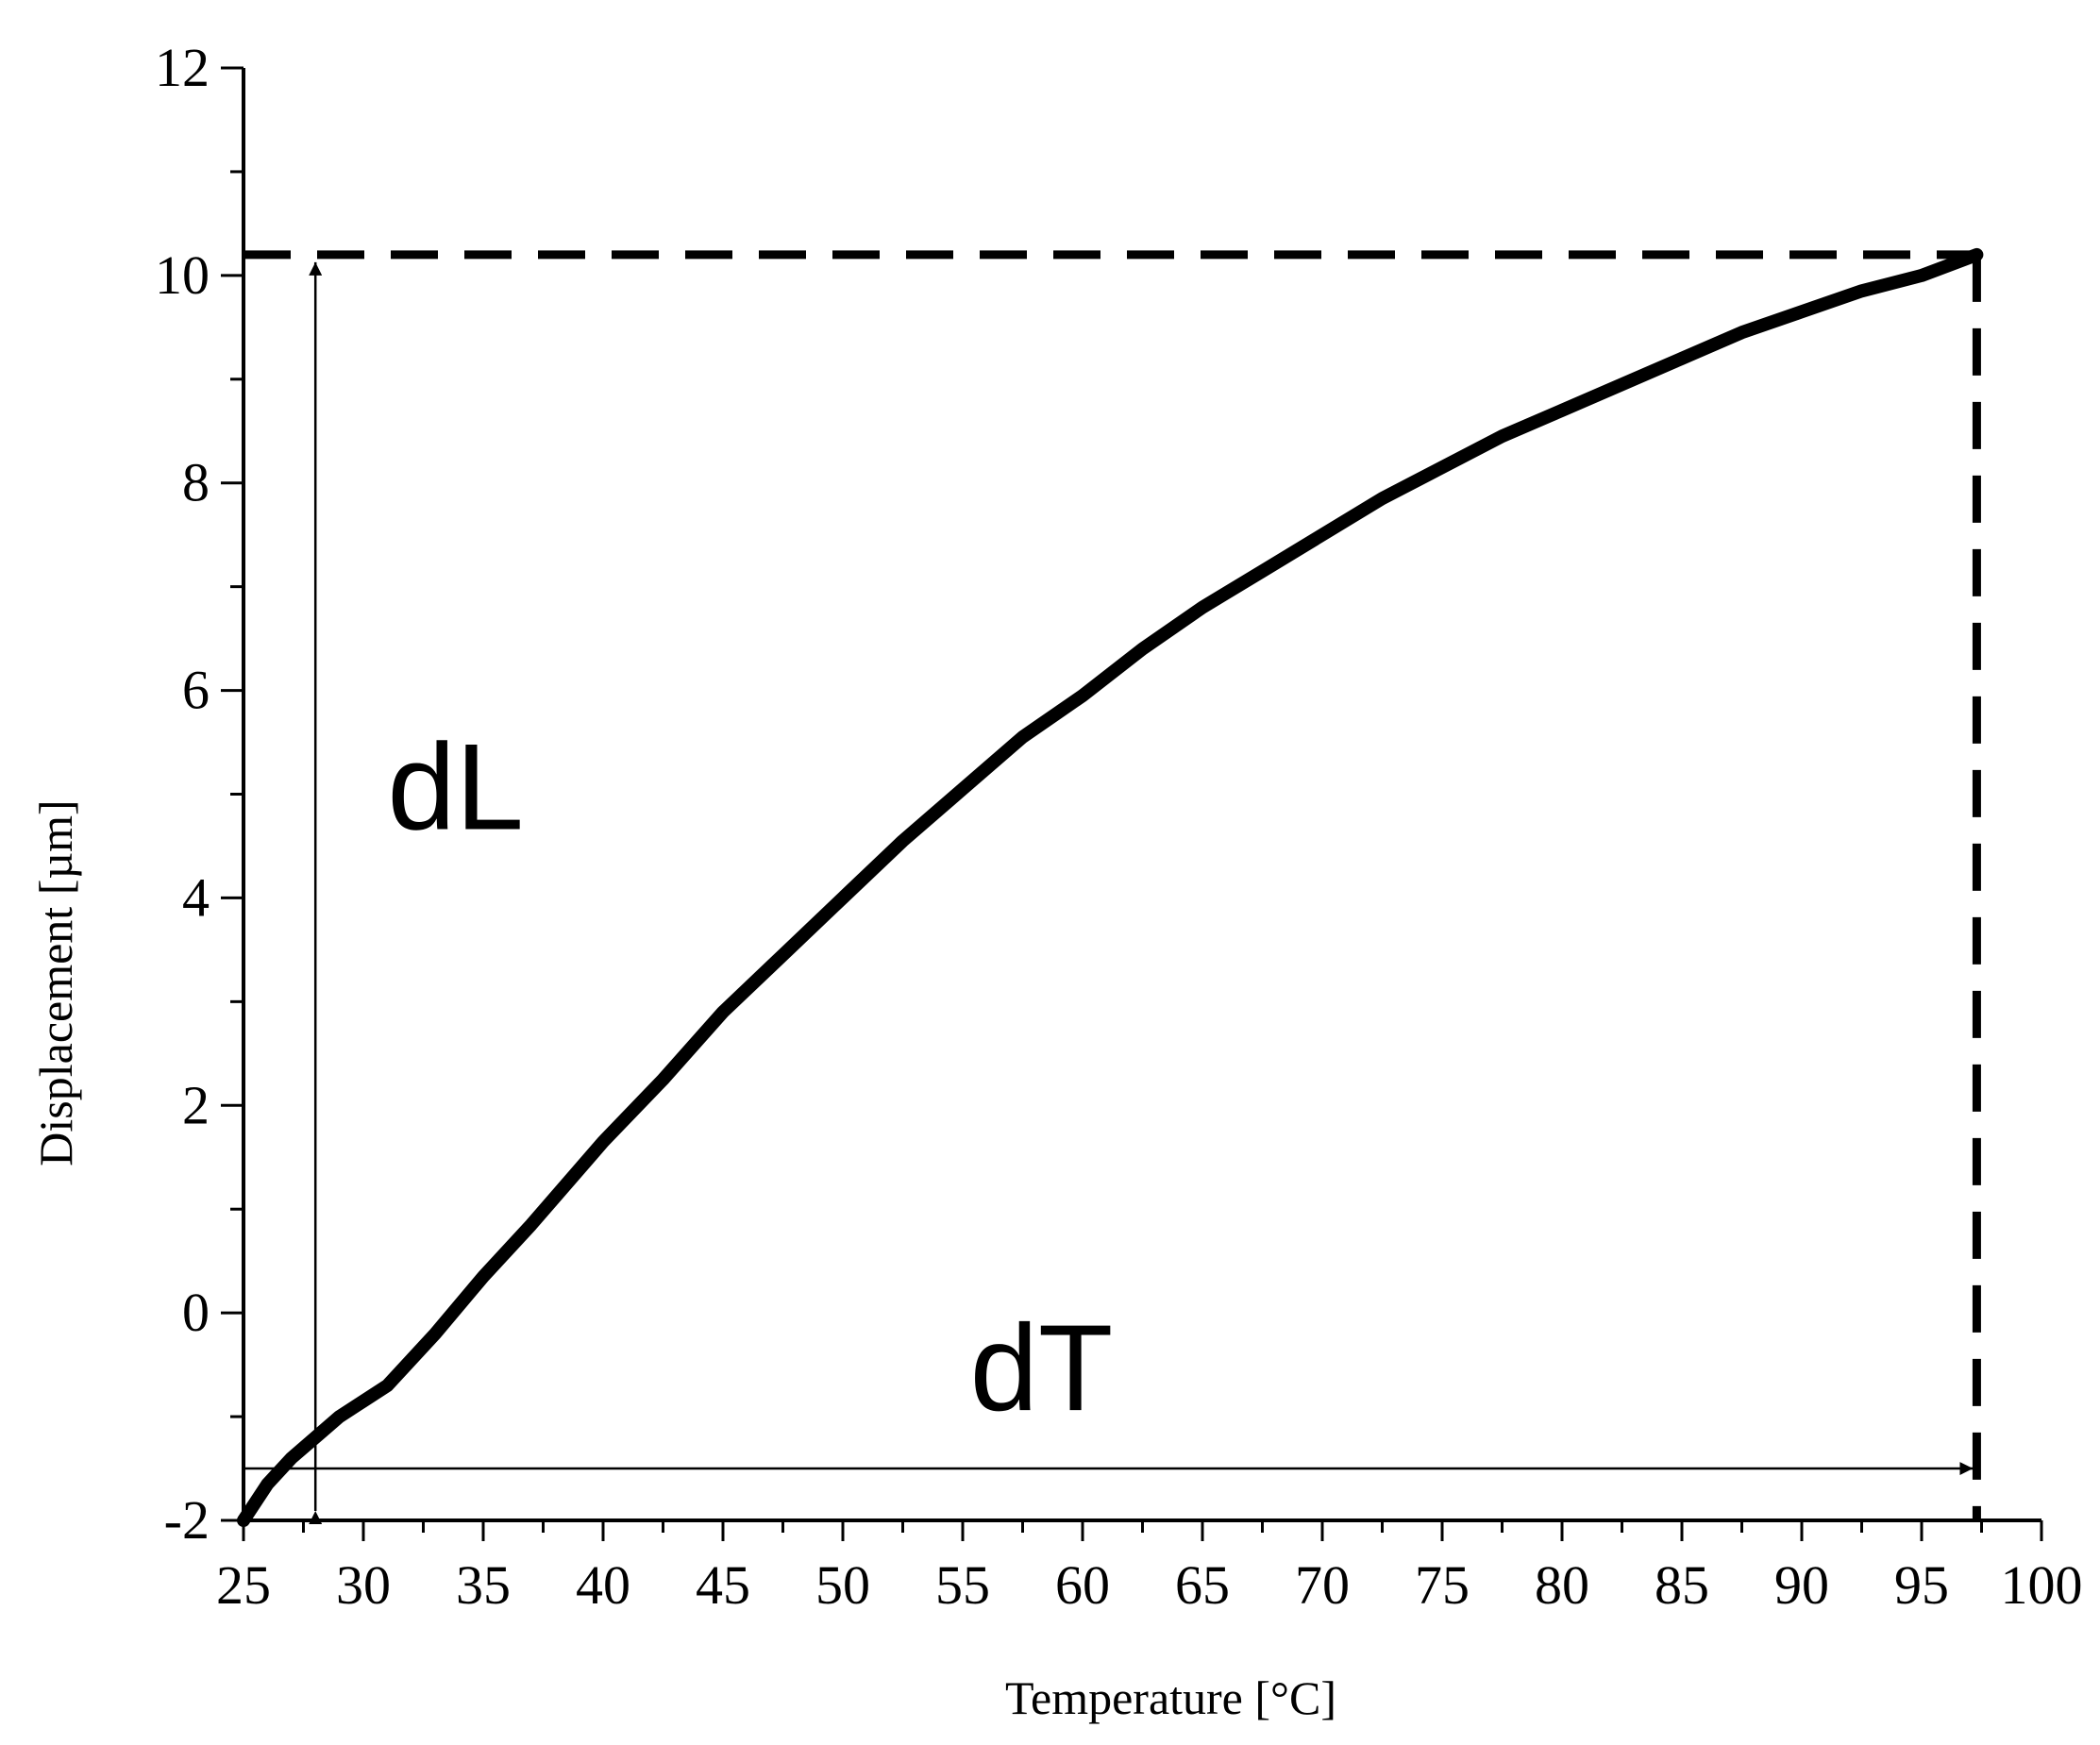 This screenshot has height=1745, width=2100. What do you see at coordinates (187, 1520) in the screenshot?
I see `y-tick-label: -2` at bounding box center [187, 1520].